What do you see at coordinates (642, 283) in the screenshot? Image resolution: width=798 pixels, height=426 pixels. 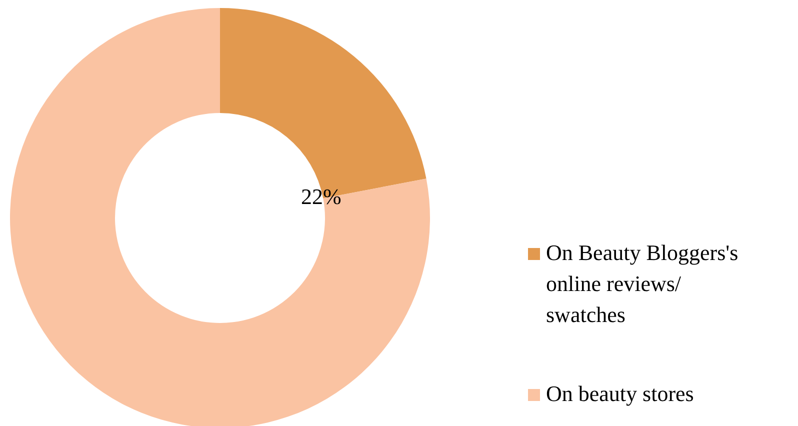 I see `legend-label: On Beauty Bloggers's online reviews/ swatches` at bounding box center [642, 283].